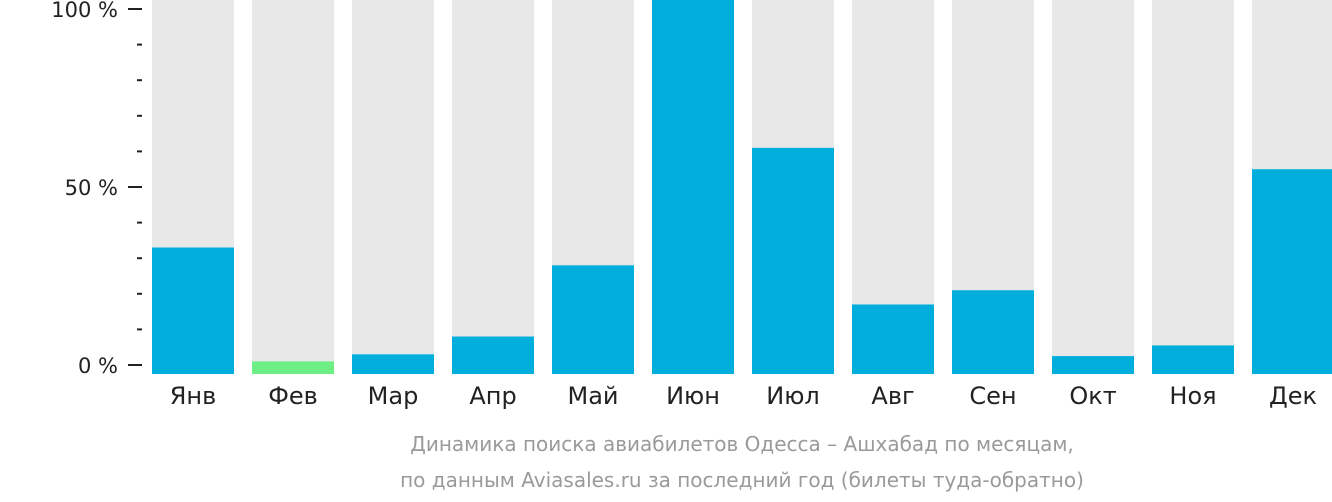 This screenshot has height=502, width=1332. What do you see at coordinates (193, 396) in the screenshot?
I see `x-tick-label: Янв` at bounding box center [193, 396].